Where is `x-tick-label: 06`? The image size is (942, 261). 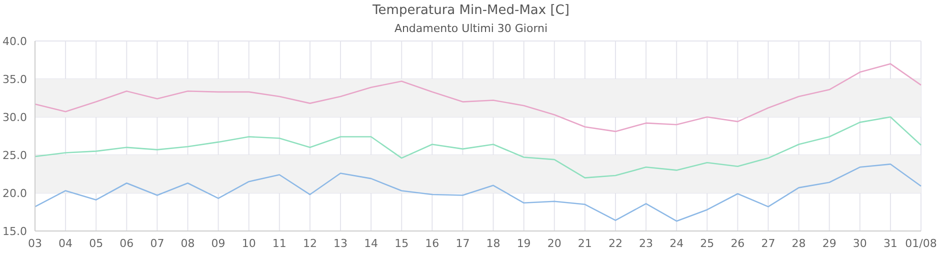 x-tick-label: 06 is located at coordinates (127, 243).